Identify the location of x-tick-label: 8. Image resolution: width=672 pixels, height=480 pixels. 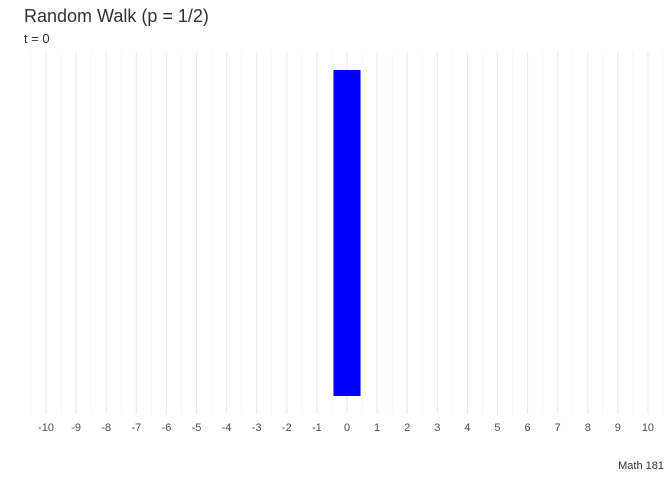
(588, 428).